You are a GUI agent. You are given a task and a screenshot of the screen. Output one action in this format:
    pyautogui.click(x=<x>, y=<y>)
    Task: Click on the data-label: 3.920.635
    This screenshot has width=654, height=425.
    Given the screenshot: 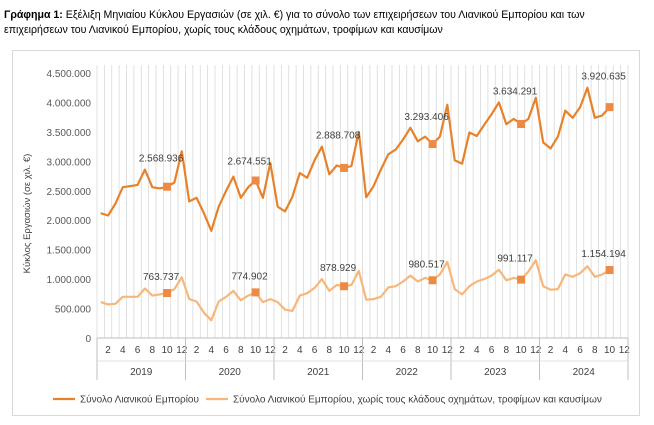 What is the action you would take?
    pyautogui.click(x=603, y=77)
    